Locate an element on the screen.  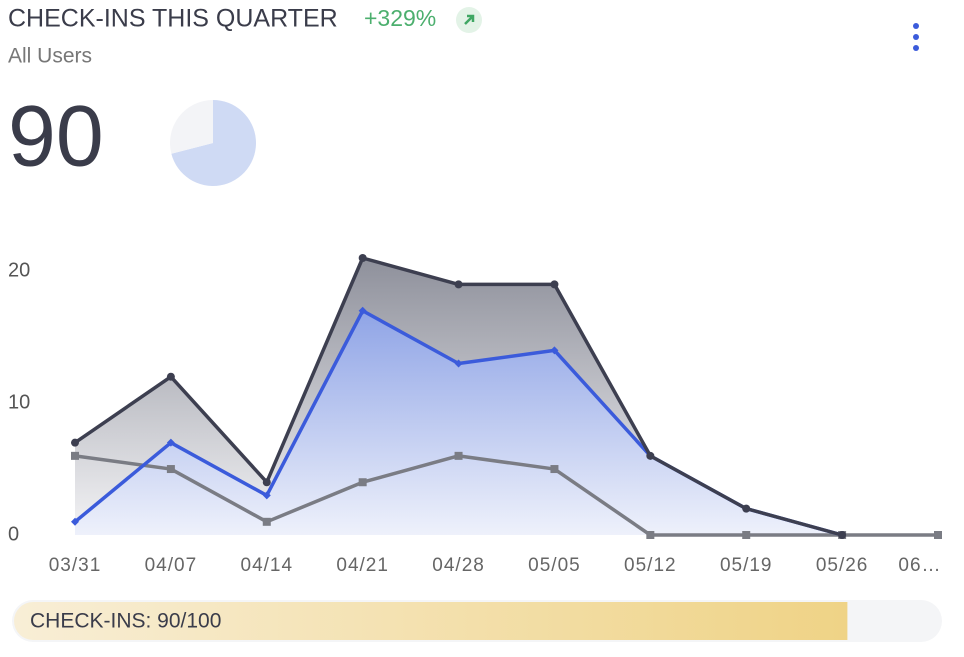
y-tick-label: 0 is located at coordinates (13, 534).